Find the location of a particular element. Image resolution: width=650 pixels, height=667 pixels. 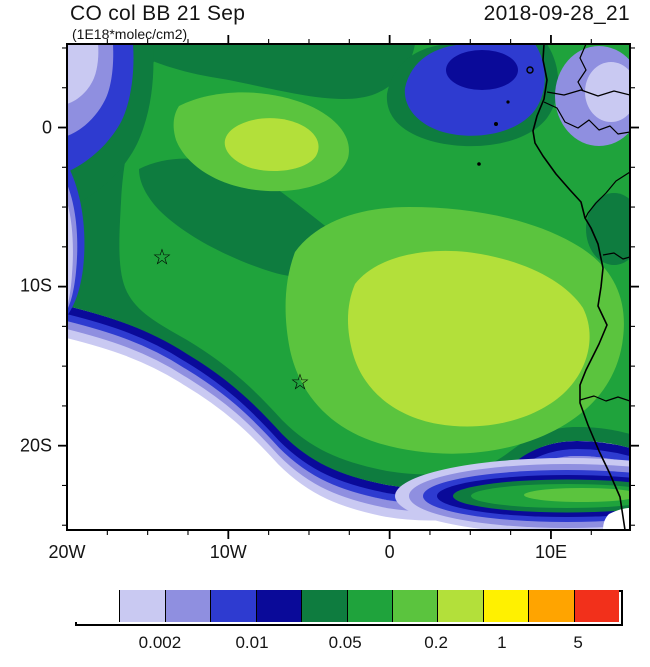

colorbar-tick-label: 0.01 is located at coordinates (252, 642).